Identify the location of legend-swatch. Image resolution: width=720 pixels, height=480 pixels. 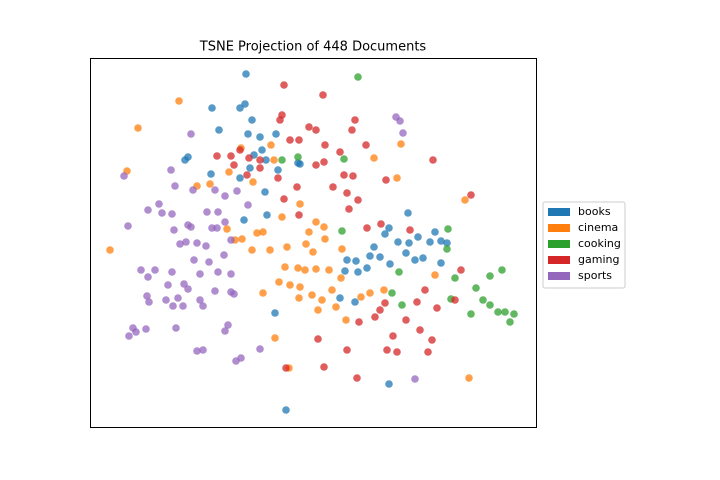
(559, 260).